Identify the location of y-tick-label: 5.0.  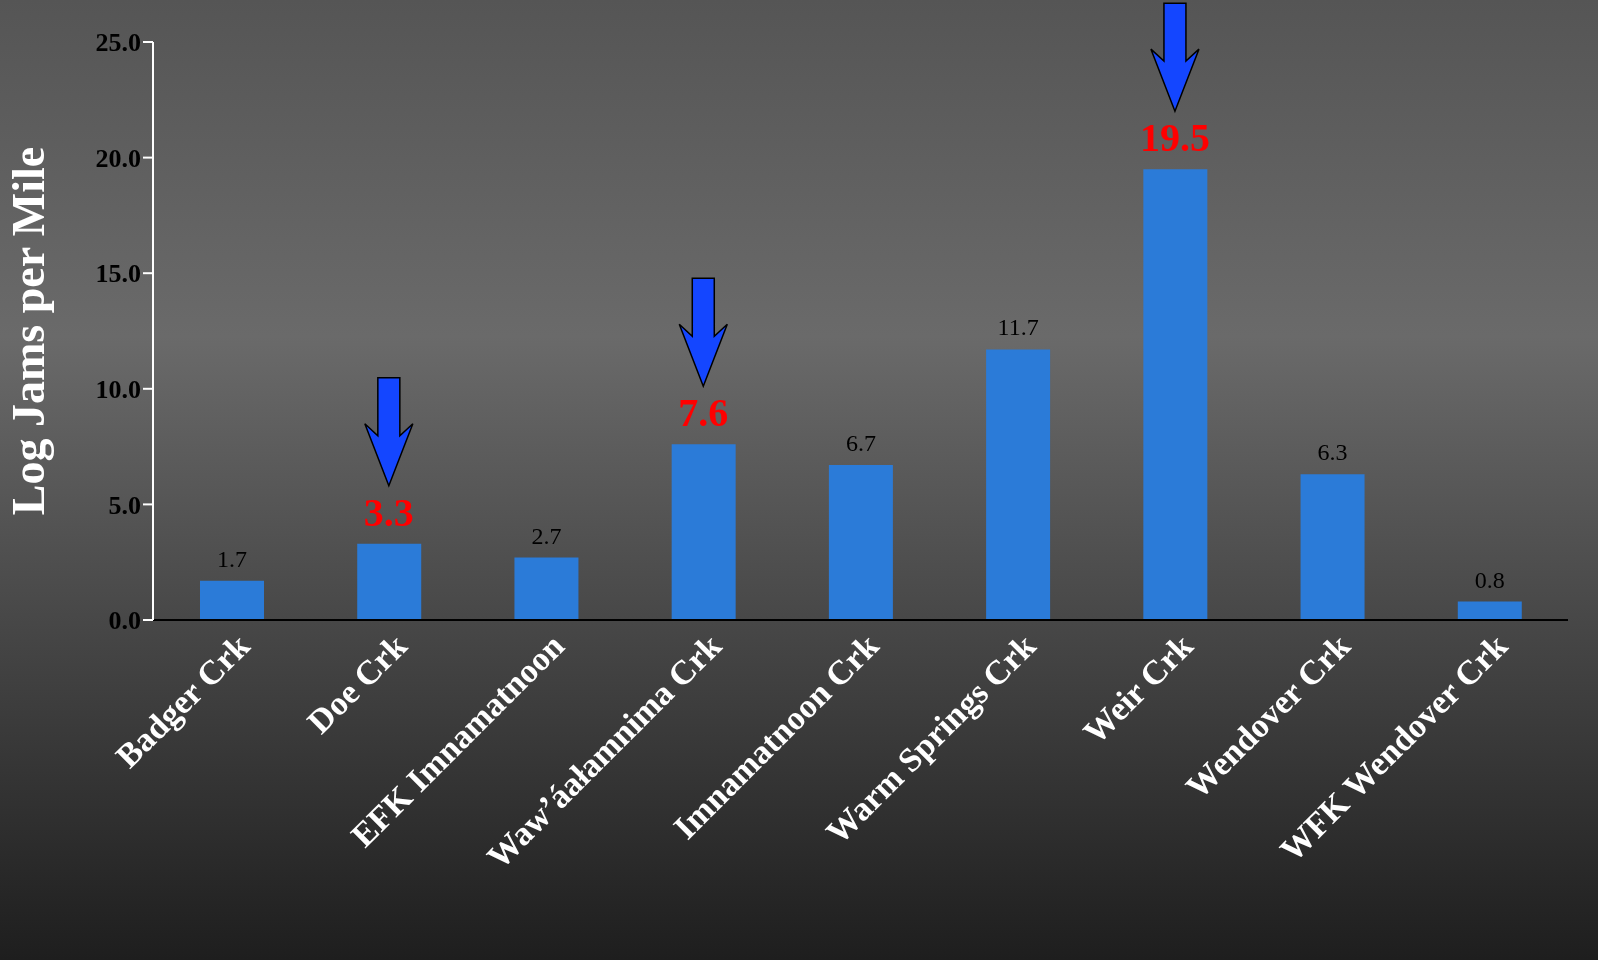
(124, 505).